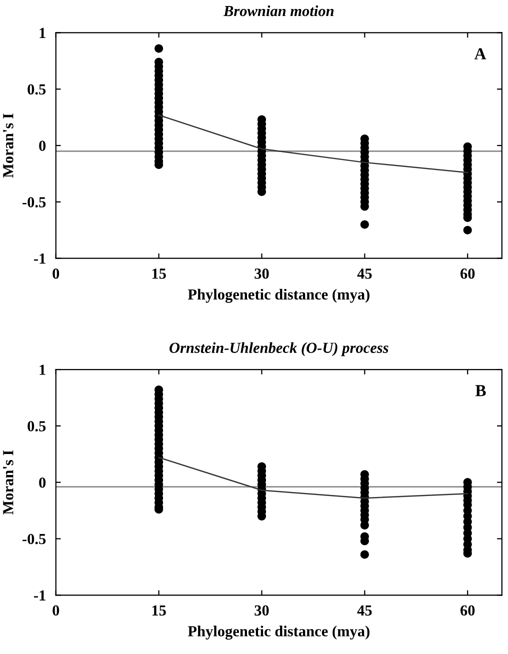 This screenshot has width=508, height=654. What do you see at coordinates (480, 54) in the screenshot?
I see `annotation: A` at bounding box center [480, 54].